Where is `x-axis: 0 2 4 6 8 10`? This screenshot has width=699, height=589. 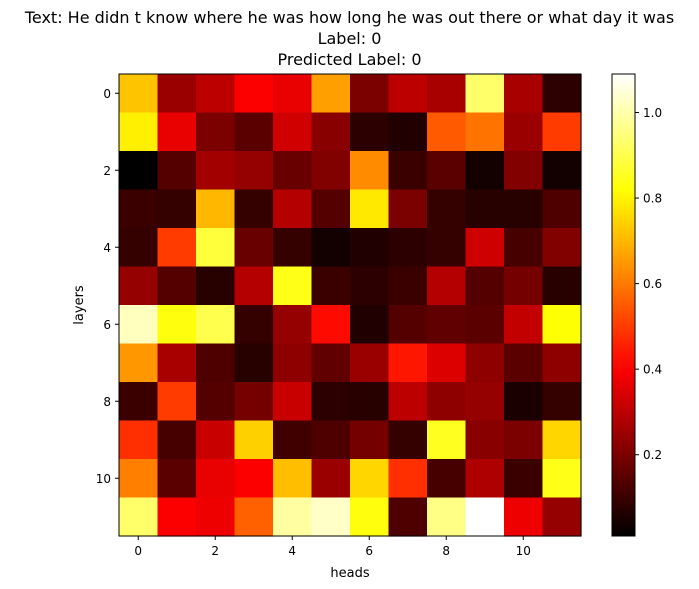
x-axis: 0 2 4 6 8 10 is located at coordinates (332, 547).